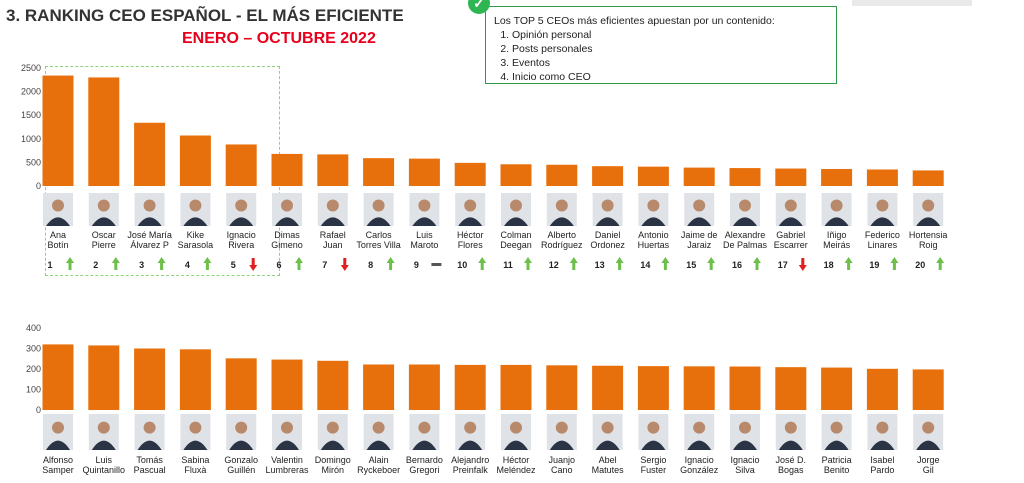  Describe the element at coordinates (416, 265) in the screenshot. I see `rank-number: 9` at that location.